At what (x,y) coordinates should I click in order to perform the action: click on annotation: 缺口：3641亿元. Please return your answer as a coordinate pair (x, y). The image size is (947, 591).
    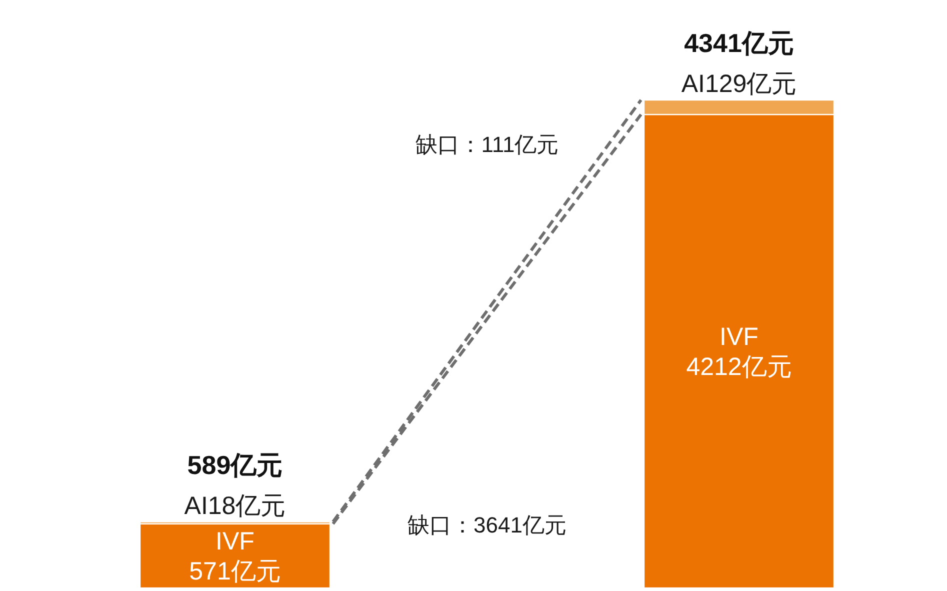
    Looking at the image, I should click on (487, 525).